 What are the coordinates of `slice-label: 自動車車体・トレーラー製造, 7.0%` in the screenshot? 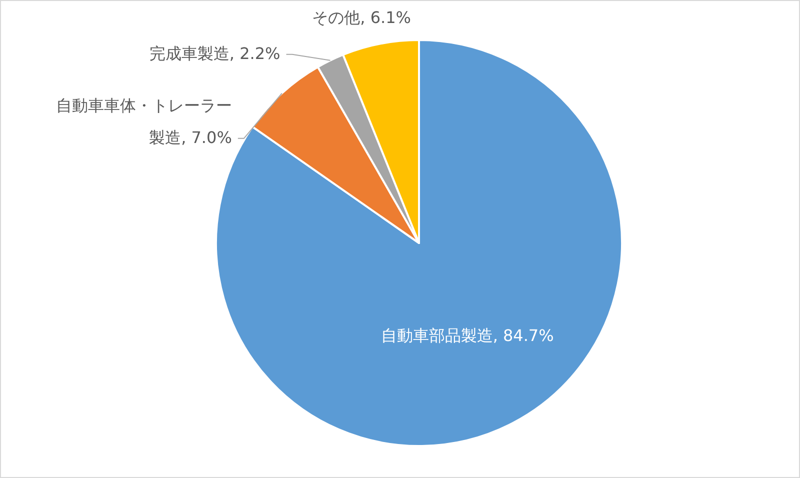 It's located at (143, 122).